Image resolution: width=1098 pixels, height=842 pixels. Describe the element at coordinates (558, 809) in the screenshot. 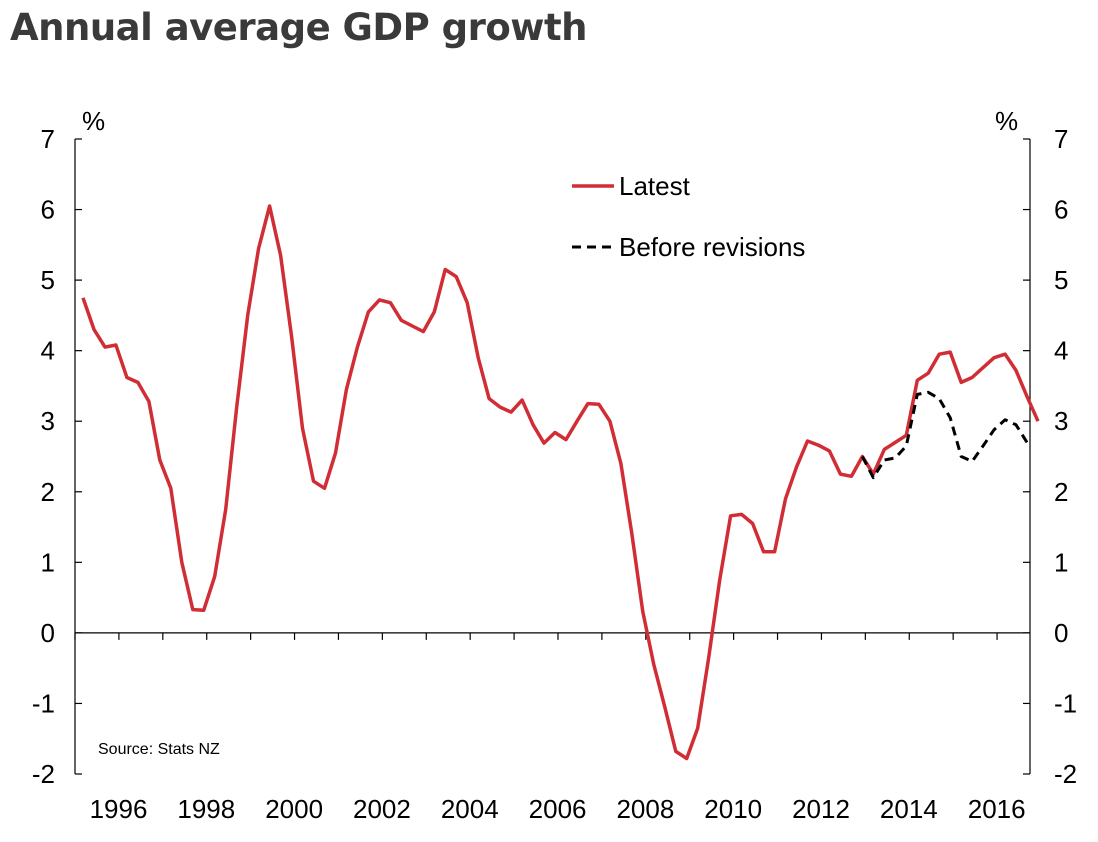

I see `x-tick-label: 2006` at that location.